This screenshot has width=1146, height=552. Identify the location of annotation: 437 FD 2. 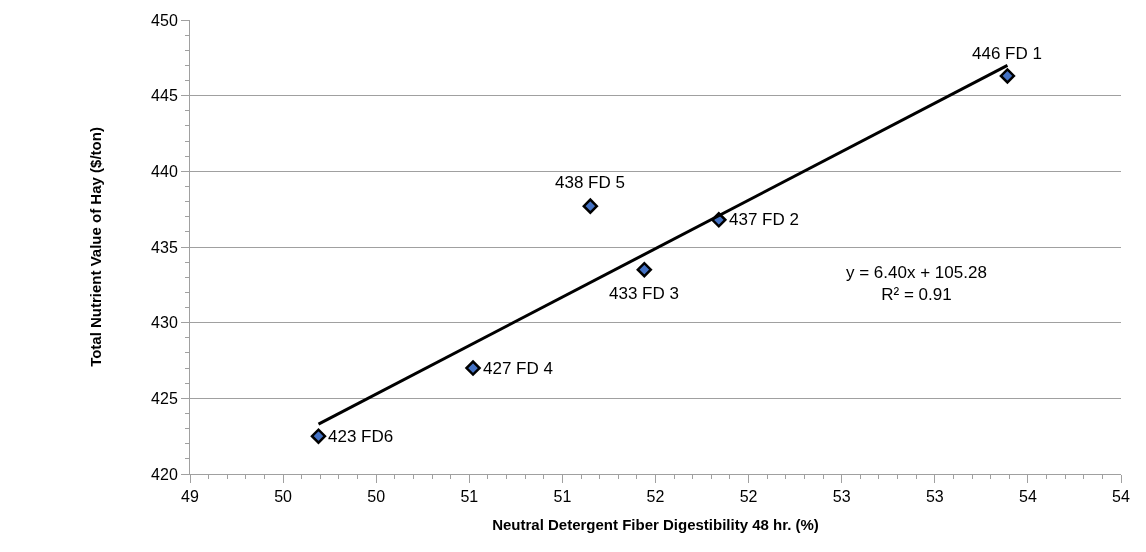
(764, 219).